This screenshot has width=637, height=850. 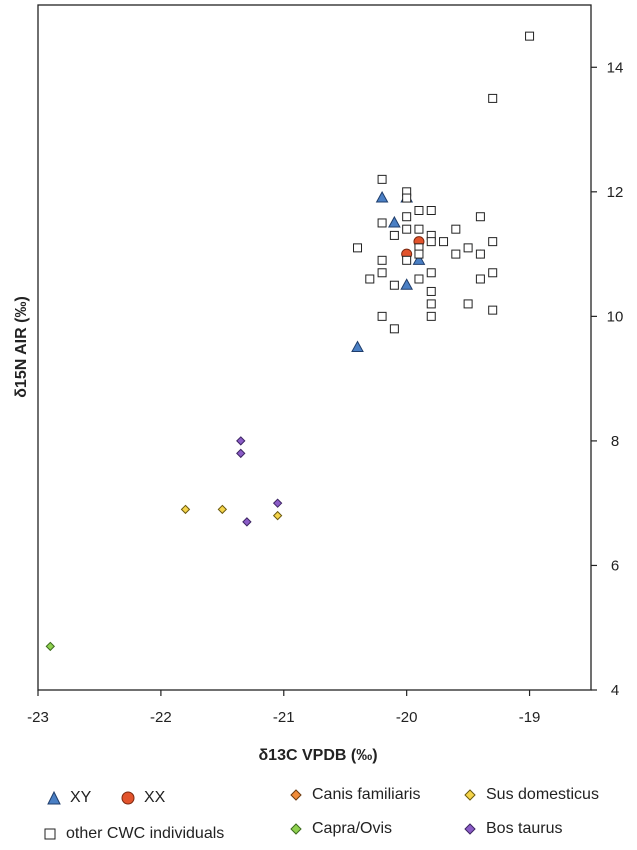 What do you see at coordinates (615, 192) in the screenshot?
I see `y-tick-label: 12` at bounding box center [615, 192].